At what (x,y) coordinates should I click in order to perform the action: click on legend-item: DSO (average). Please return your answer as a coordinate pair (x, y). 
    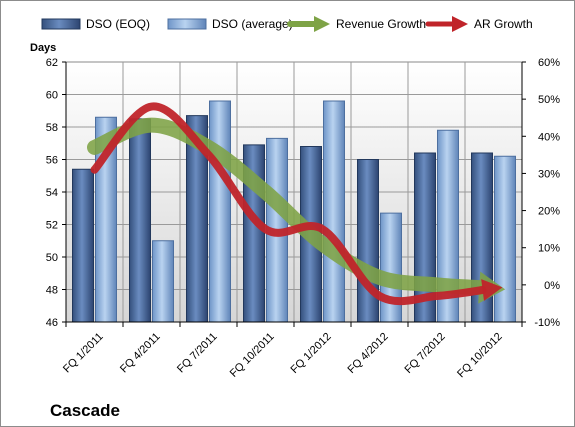
    Looking at the image, I should click on (230, 24).